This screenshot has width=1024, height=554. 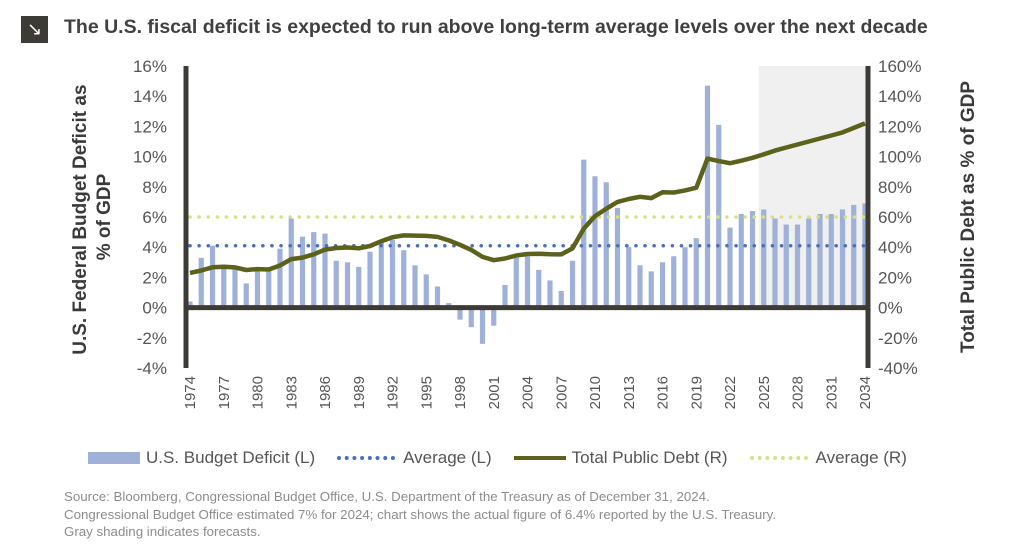 What do you see at coordinates (224, 392) in the screenshot?
I see `x-tick-year: 1977` at bounding box center [224, 392].